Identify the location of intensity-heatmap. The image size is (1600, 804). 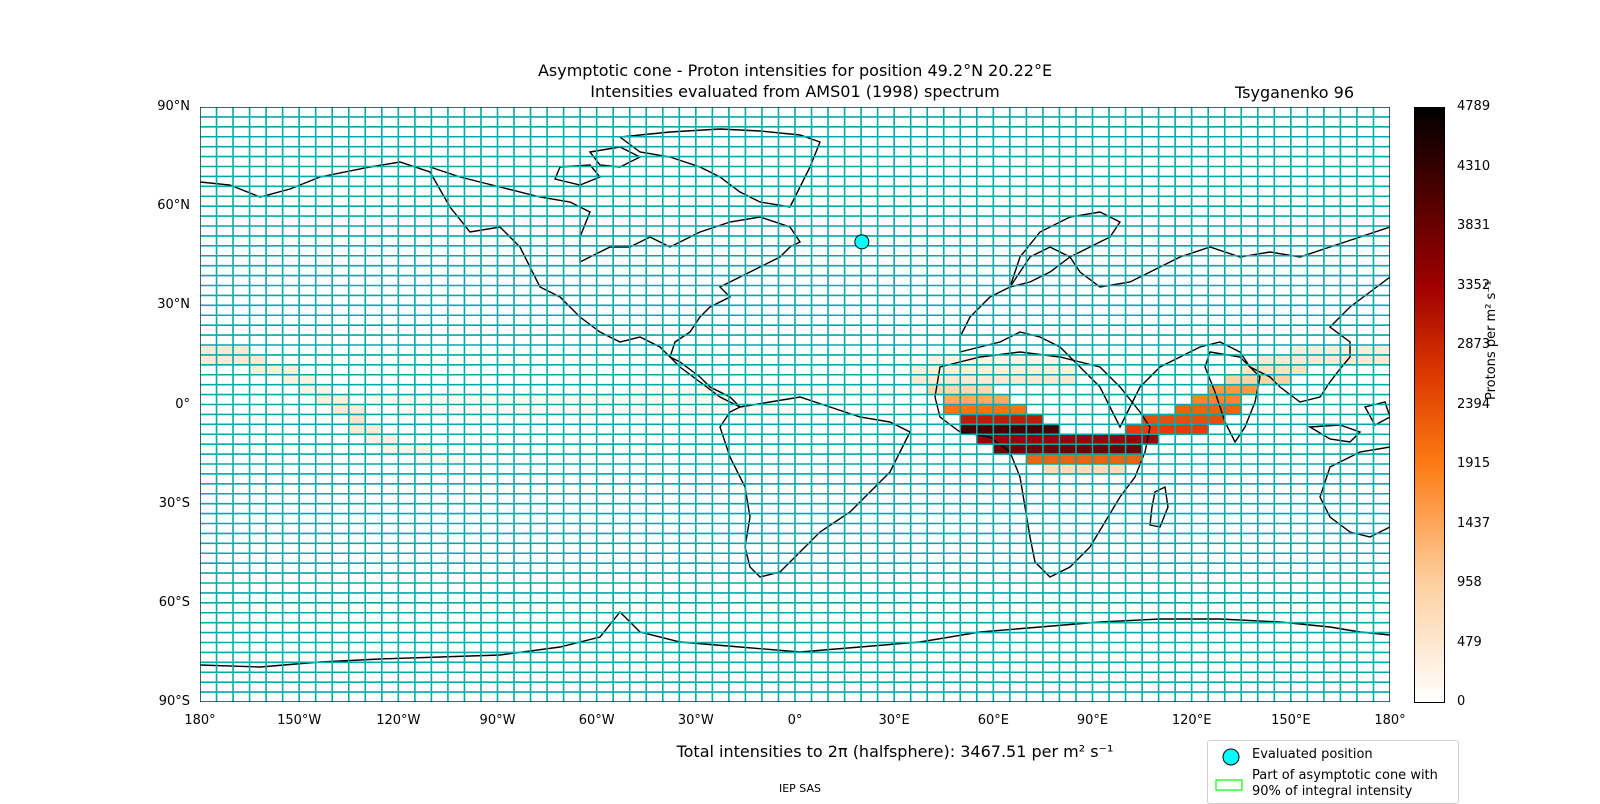
(795, 409).